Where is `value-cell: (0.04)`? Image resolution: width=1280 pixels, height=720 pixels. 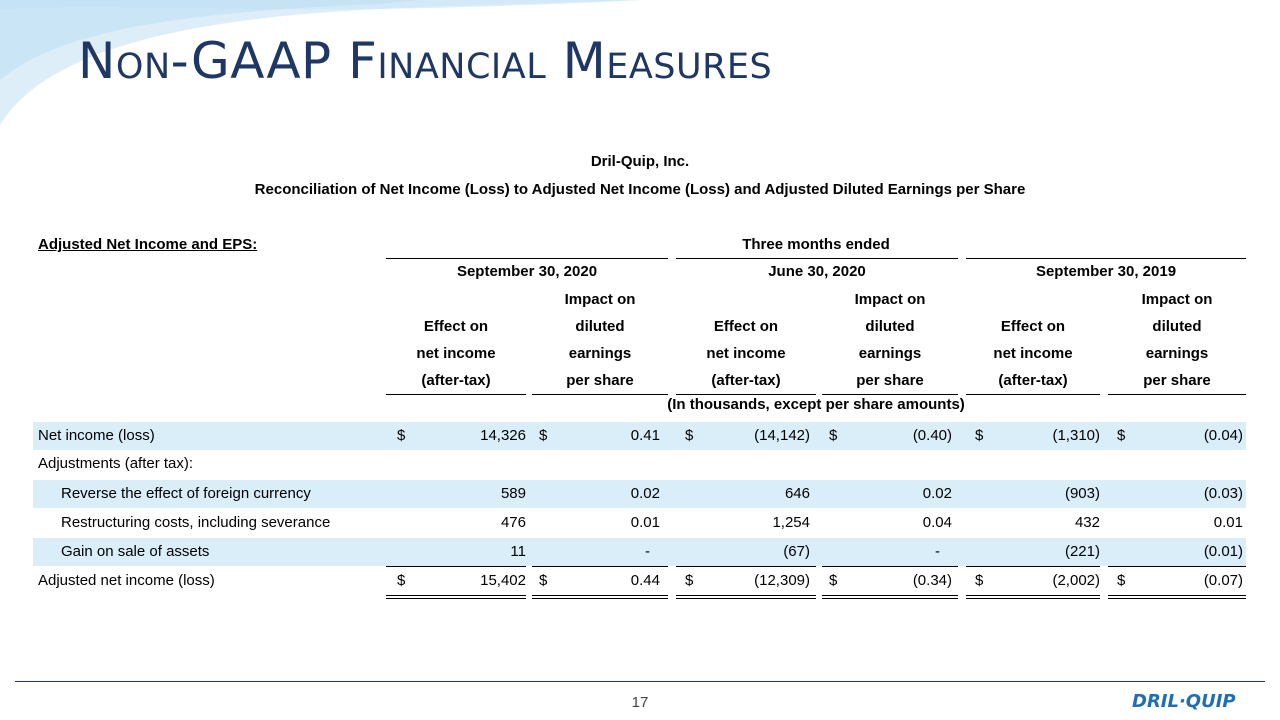 value-cell: (0.04) is located at coordinates (1223, 435).